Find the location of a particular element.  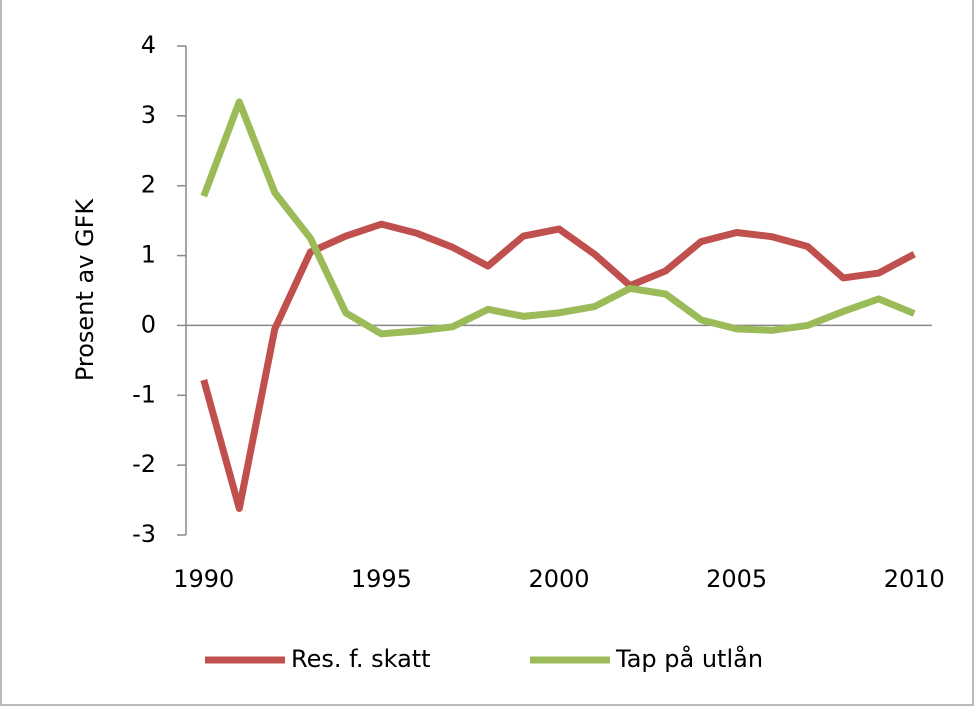

y-tick-label: -1 is located at coordinates (144, 394).